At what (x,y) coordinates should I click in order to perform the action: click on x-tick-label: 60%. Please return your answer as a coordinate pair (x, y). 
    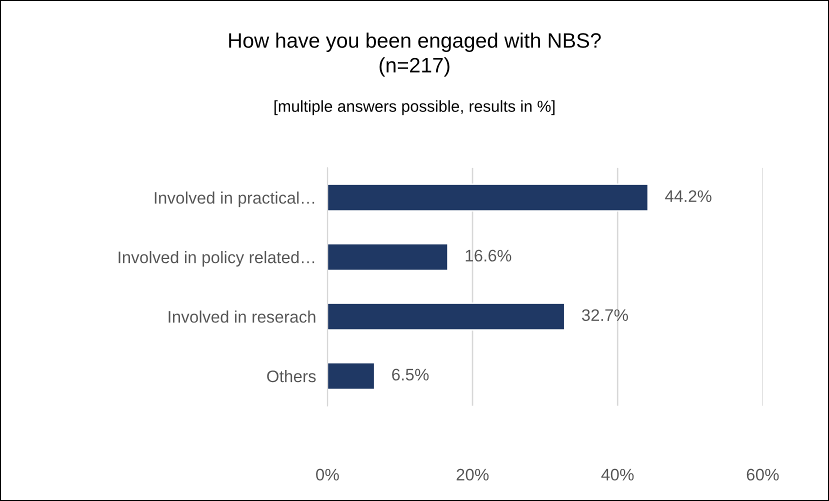
    Looking at the image, I should click on (762, 474).